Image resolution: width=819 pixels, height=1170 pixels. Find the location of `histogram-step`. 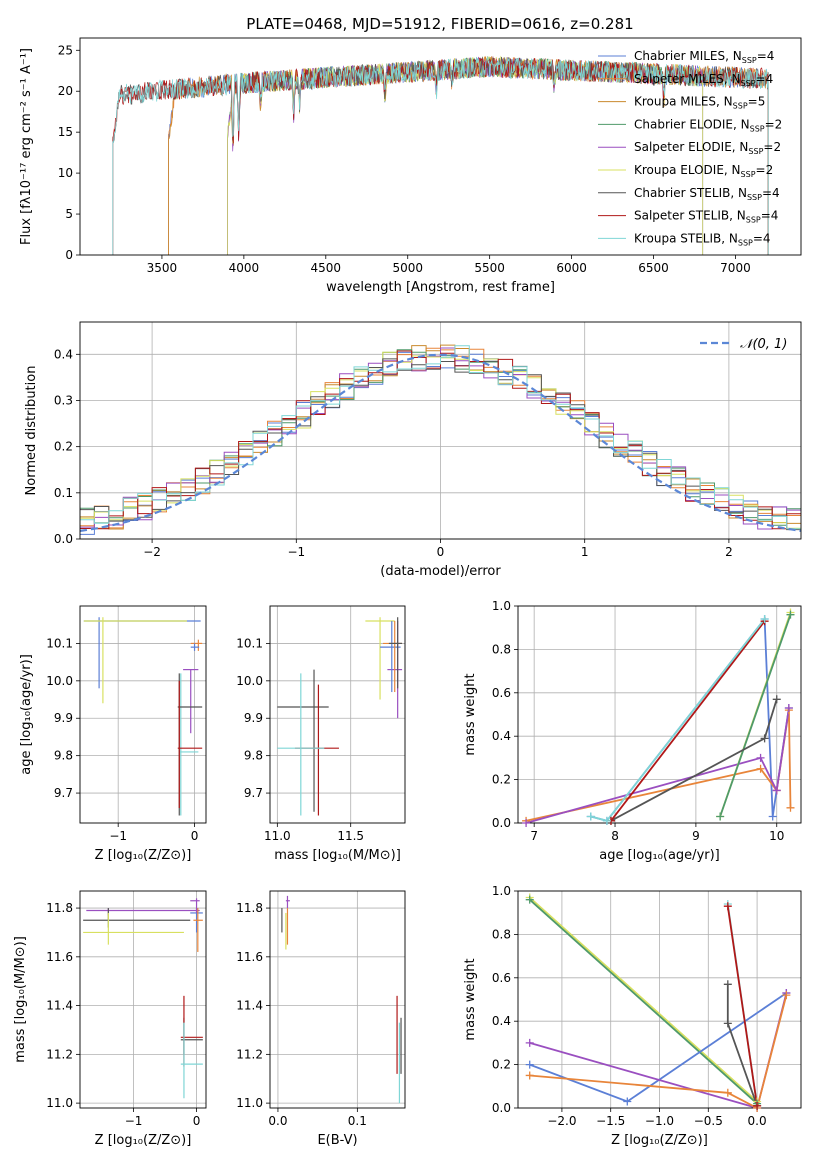

histogram-step is located at coordinates (440, 437).